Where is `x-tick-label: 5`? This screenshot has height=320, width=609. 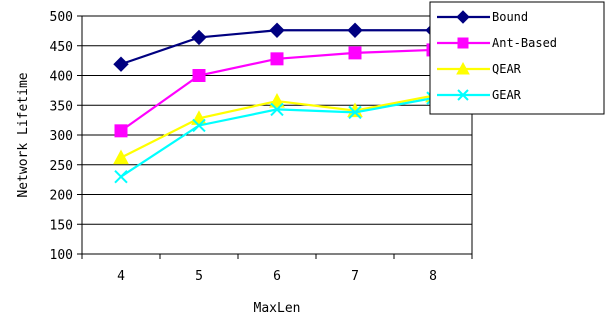
x-tick-label: 5 is located at coordinates (199, 276).